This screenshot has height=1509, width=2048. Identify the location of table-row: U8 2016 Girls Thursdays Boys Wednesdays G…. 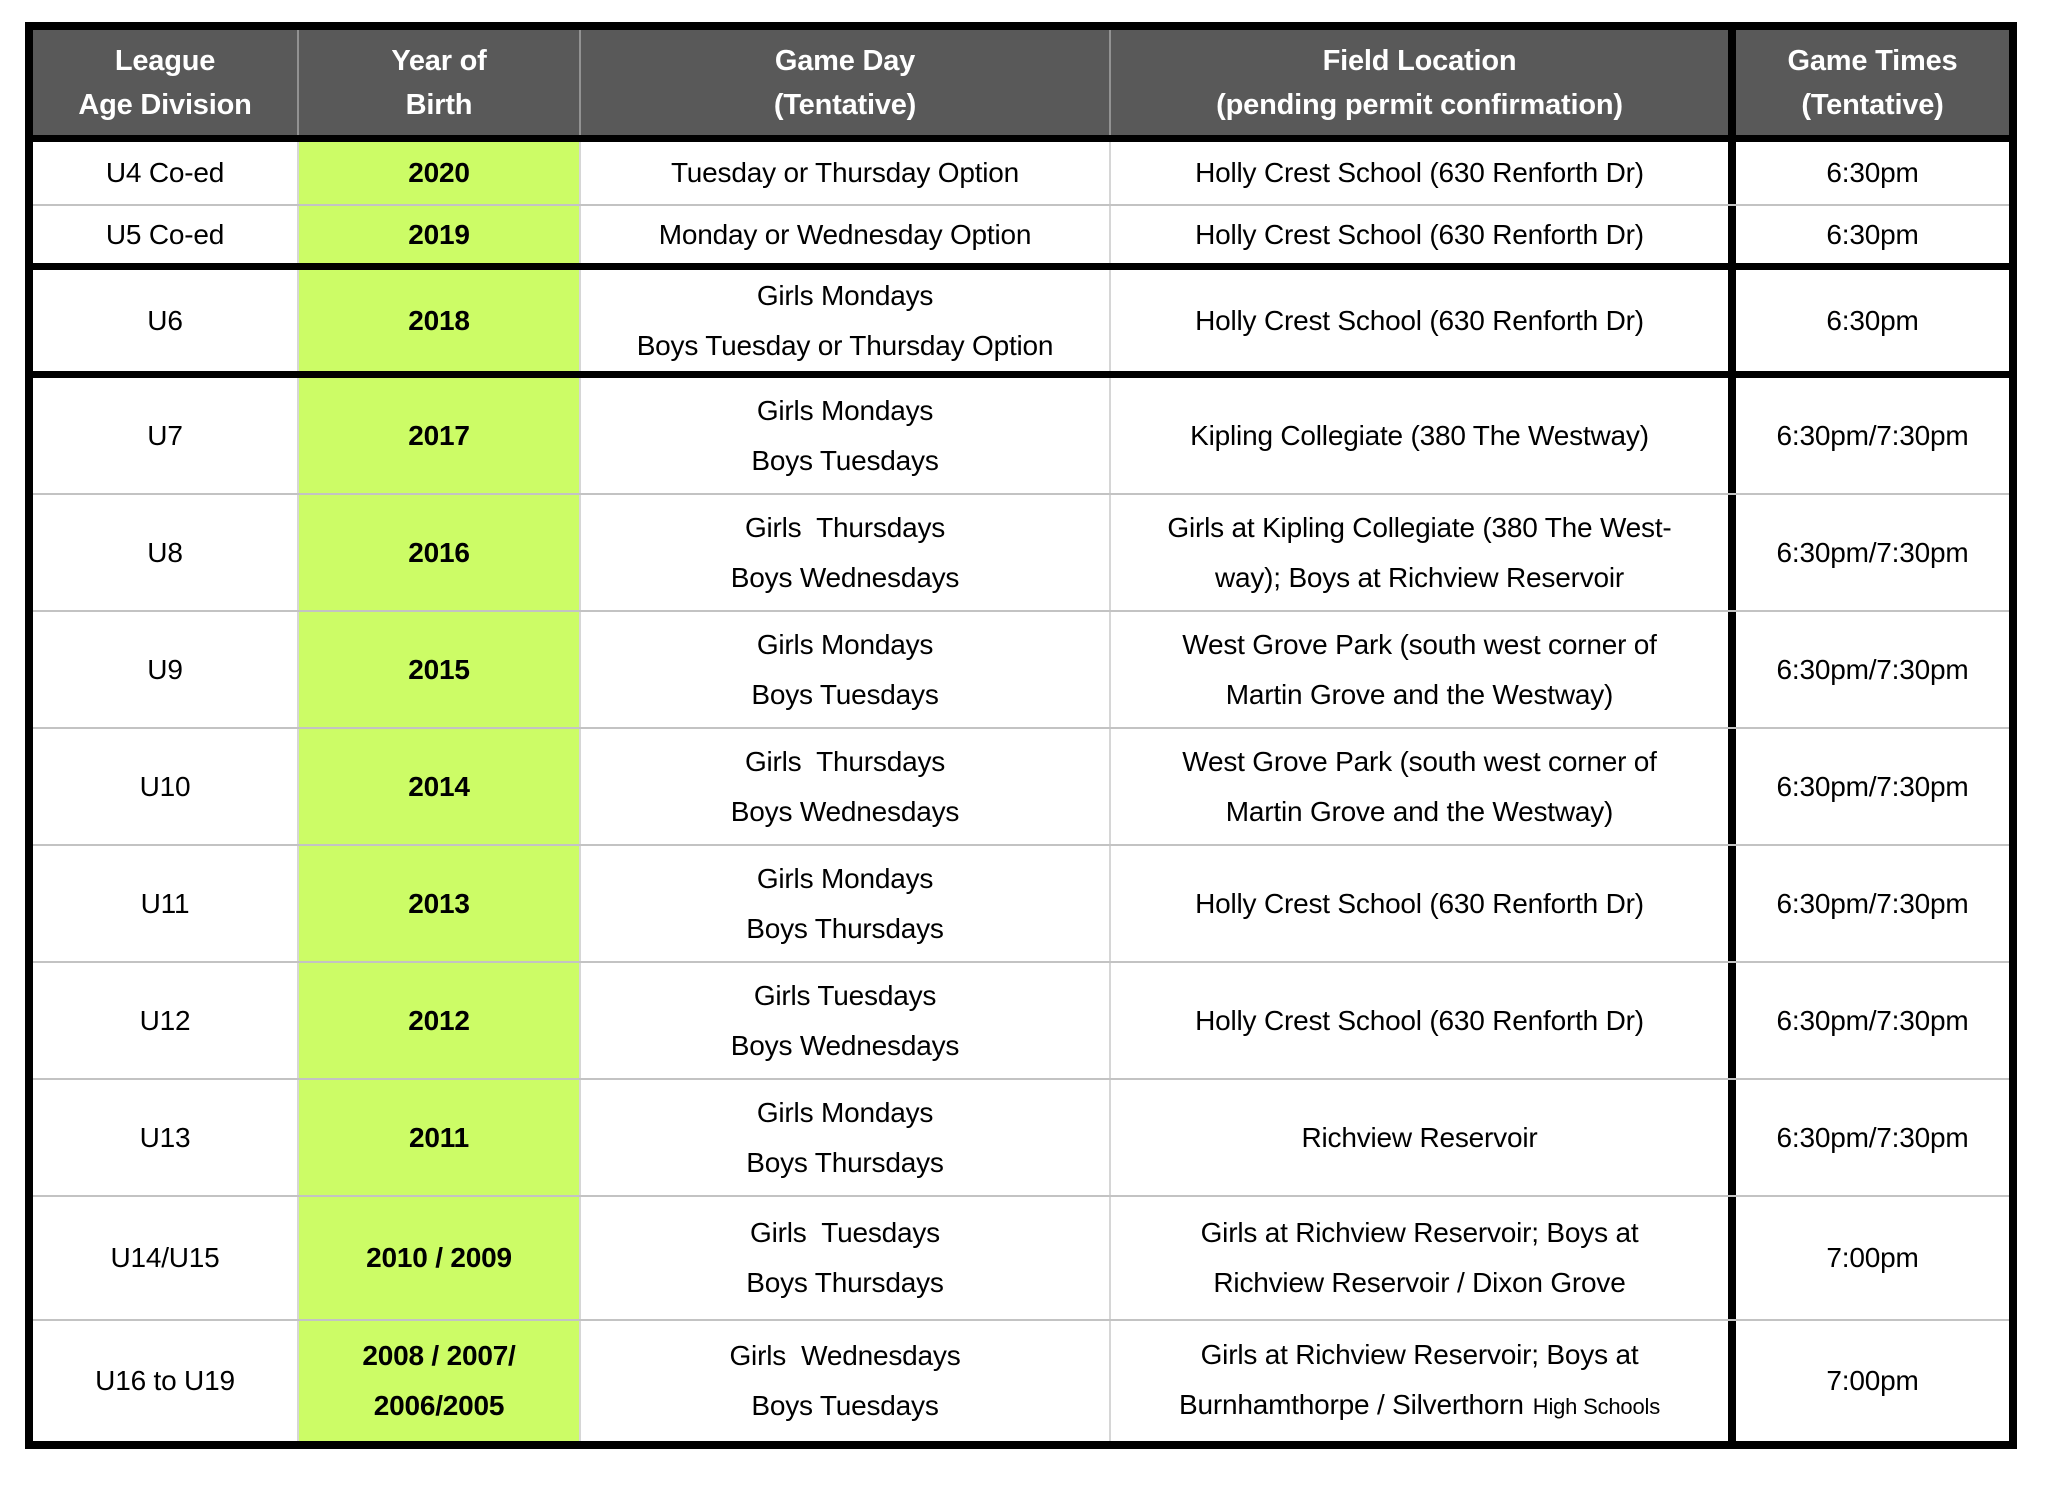
(1021, 553).